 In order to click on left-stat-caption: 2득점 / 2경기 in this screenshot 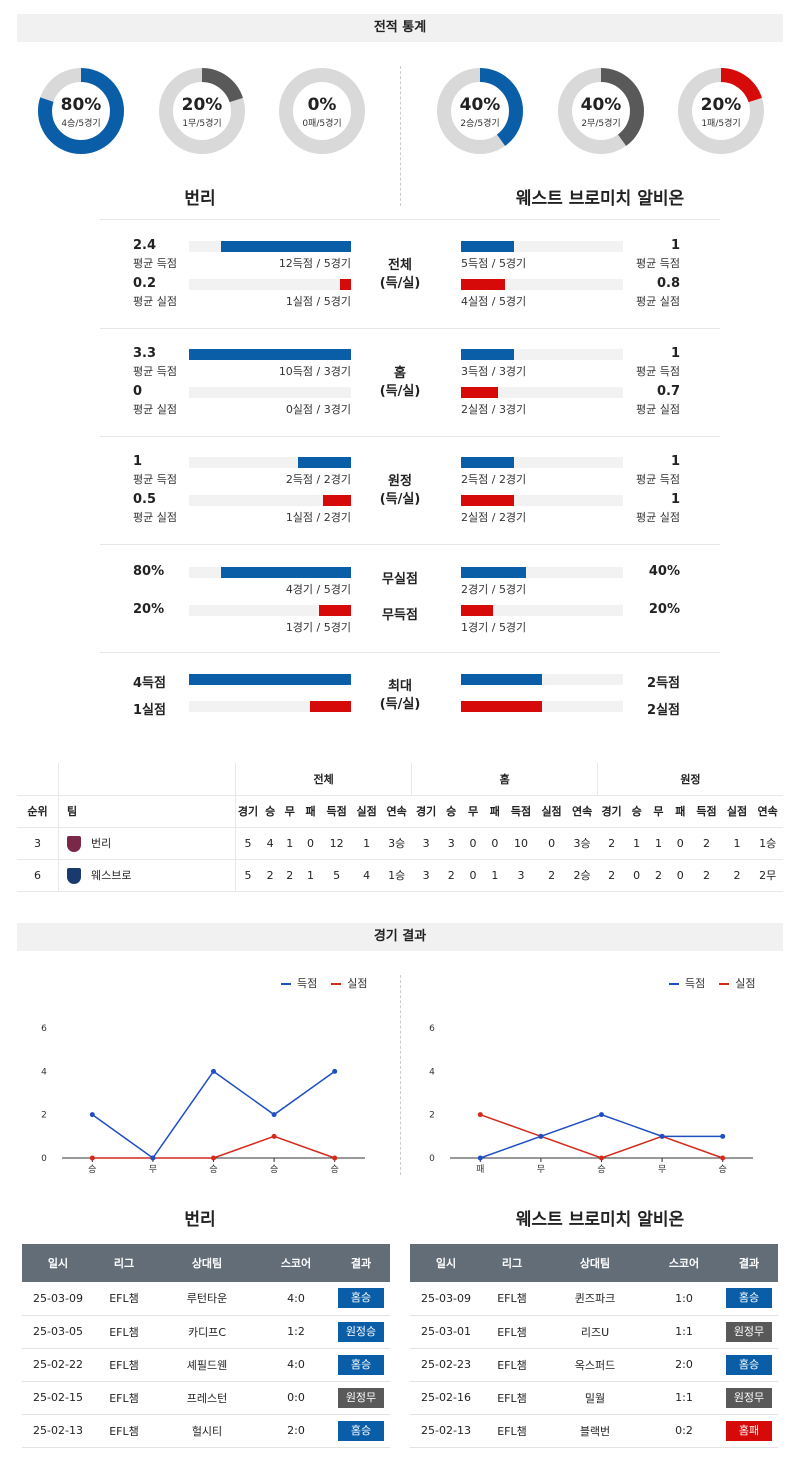, I will do `click(318, 479)`.